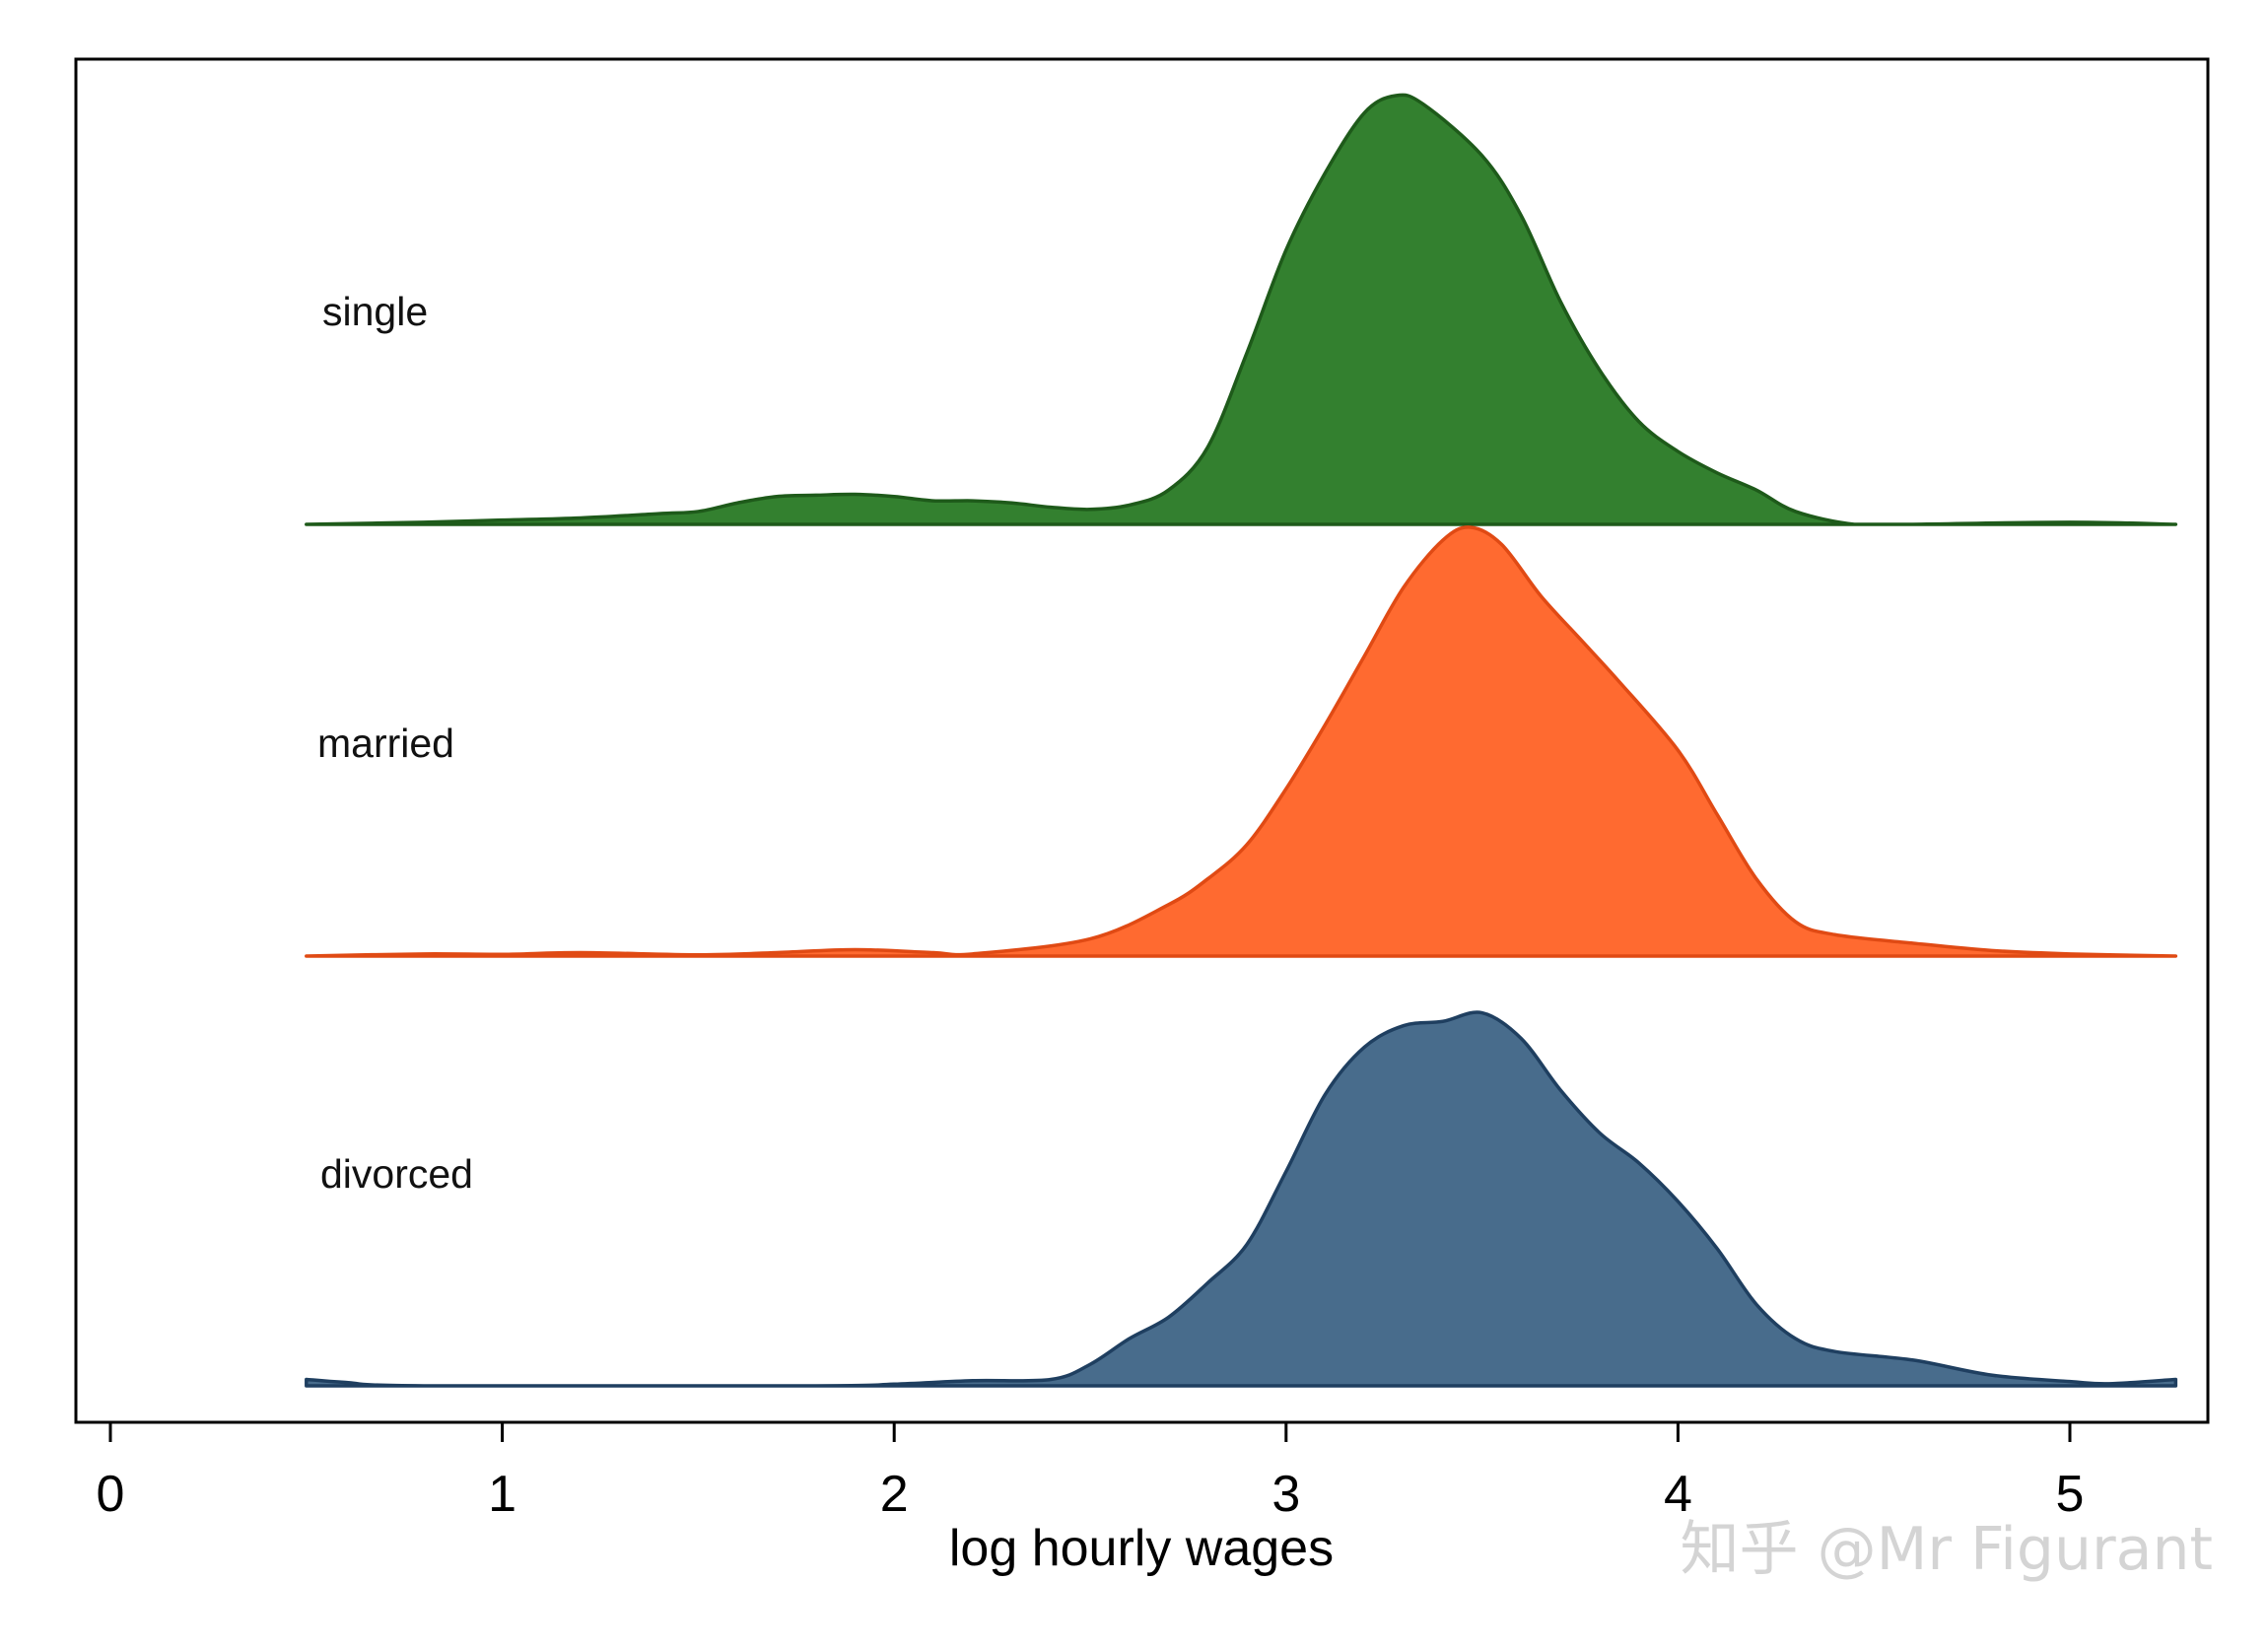 The height and width of the screenshot is (1649, 2268). I want to click on watermark-text: 知乎 @Mr Figurant, so click(1947, 1549).